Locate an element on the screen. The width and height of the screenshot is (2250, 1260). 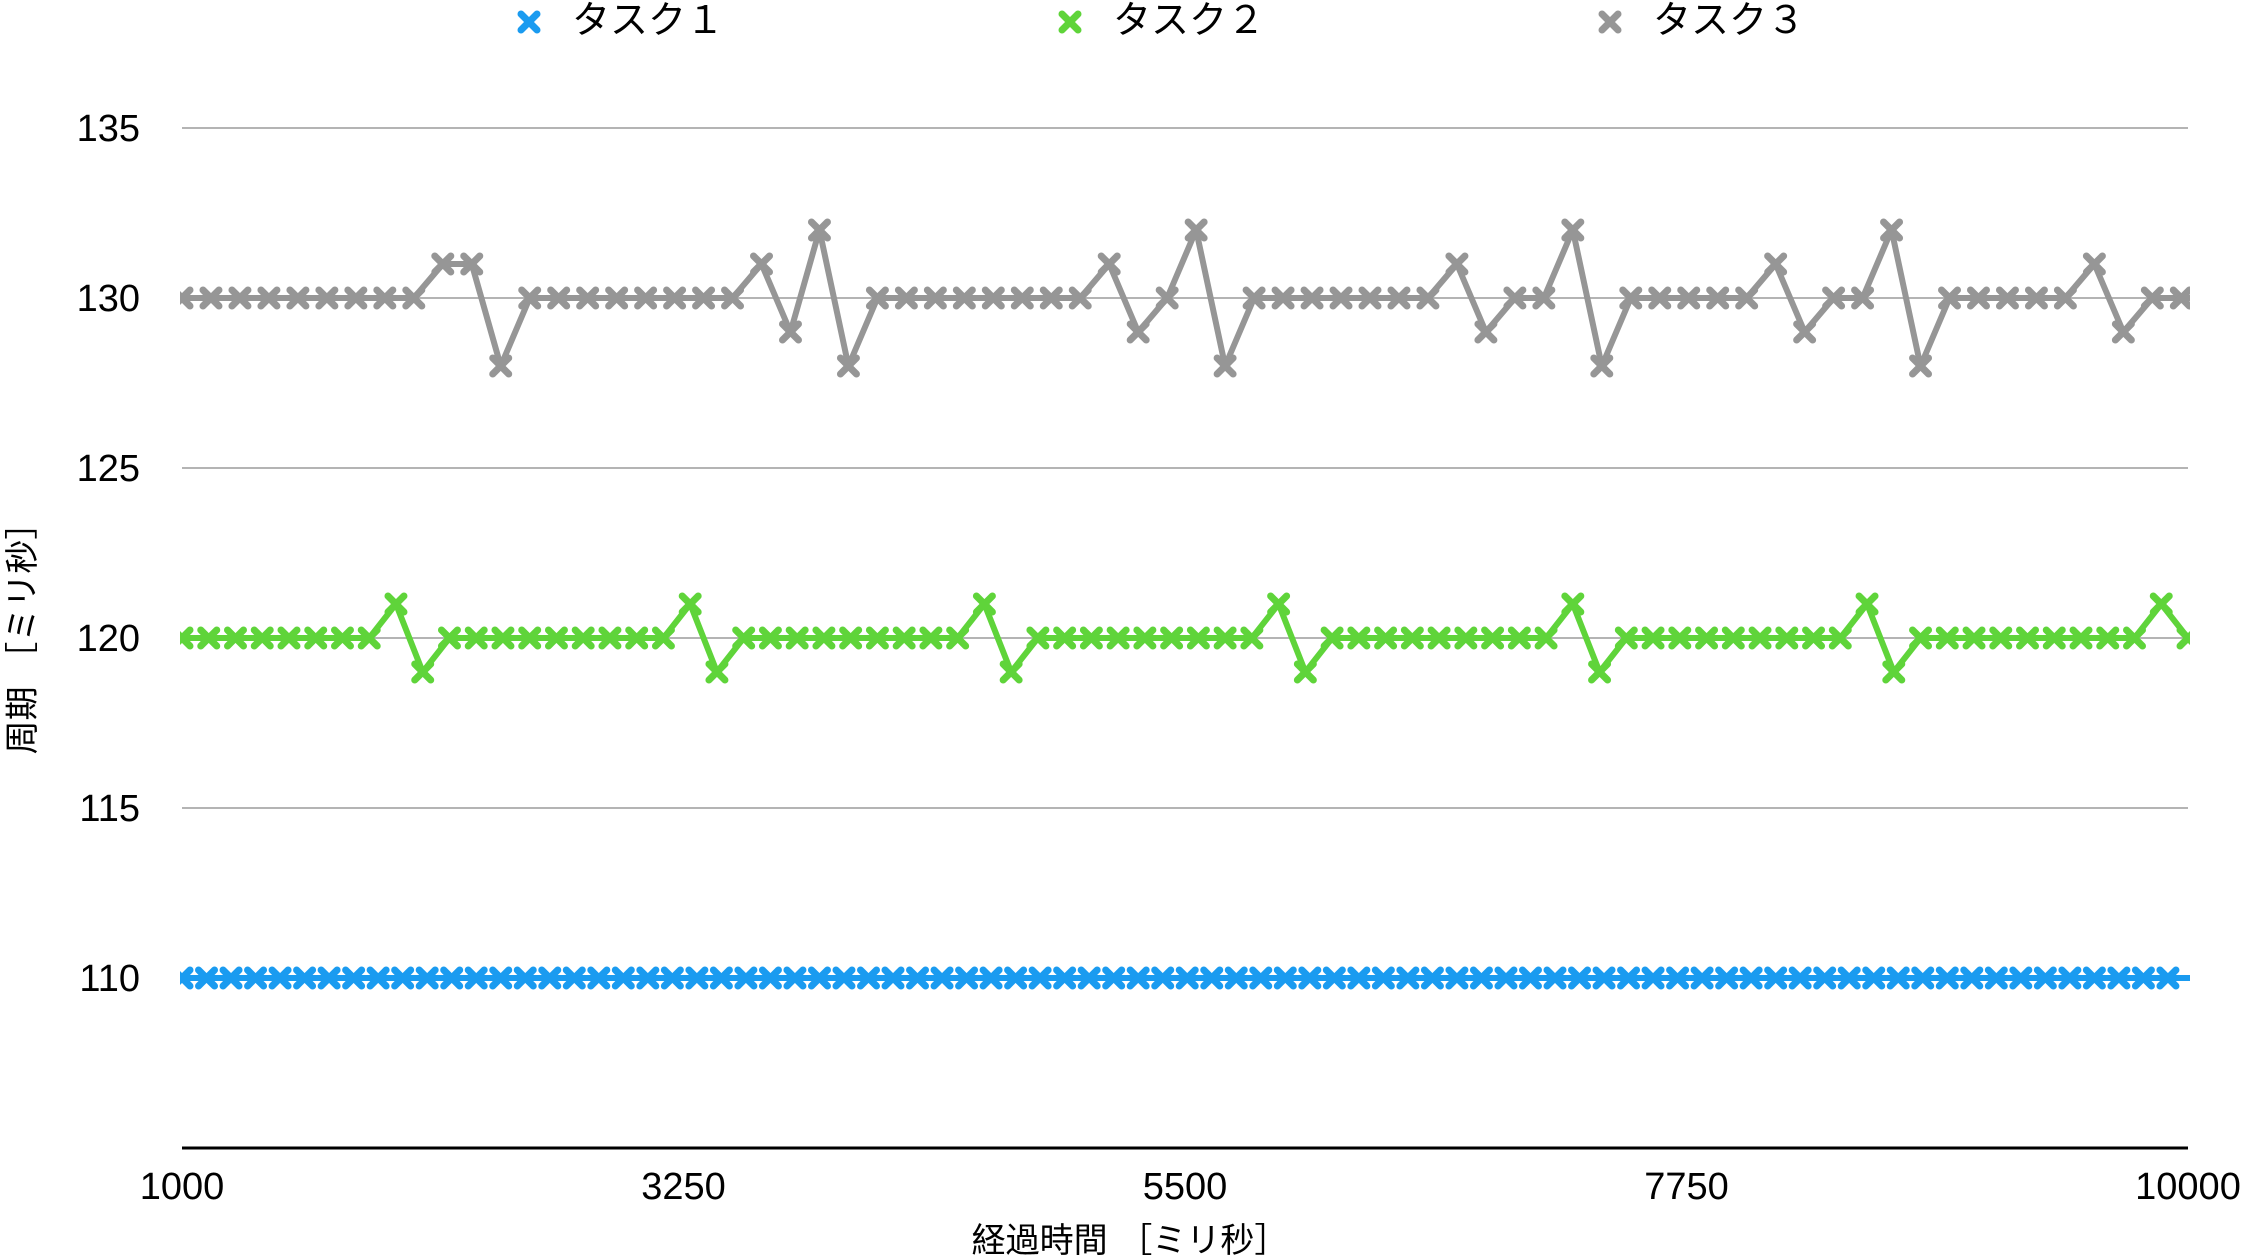
y-tick-label: 110 is located at coordinates (109, 979).